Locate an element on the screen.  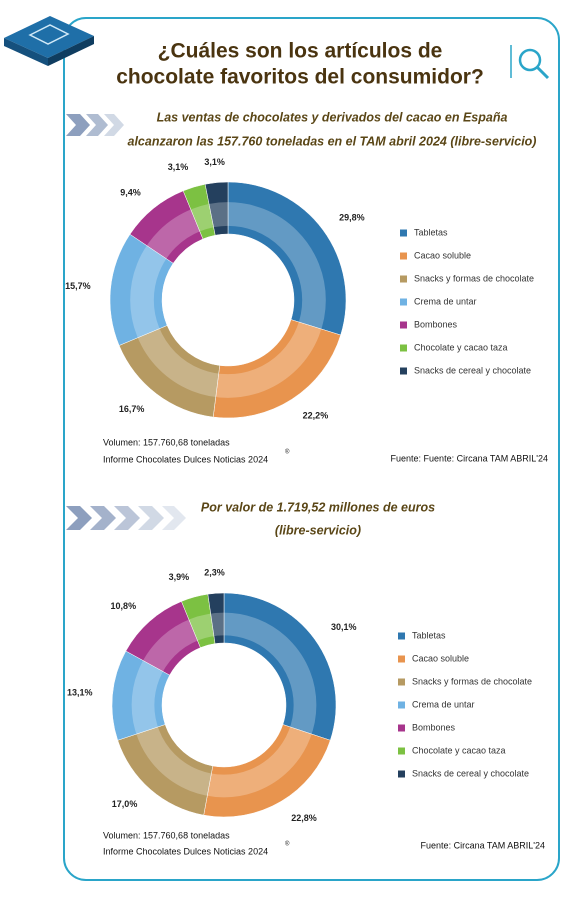
value-label: 10,8% is located at coordinates (124, 606).